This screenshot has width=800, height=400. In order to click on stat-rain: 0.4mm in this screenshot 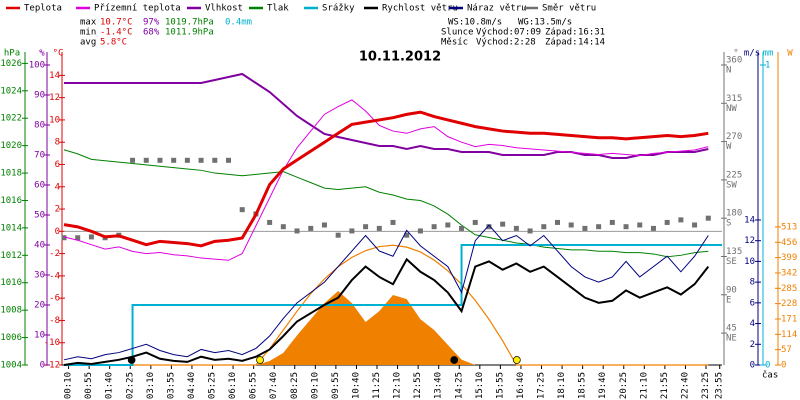, I will do `click(238, 23)`.